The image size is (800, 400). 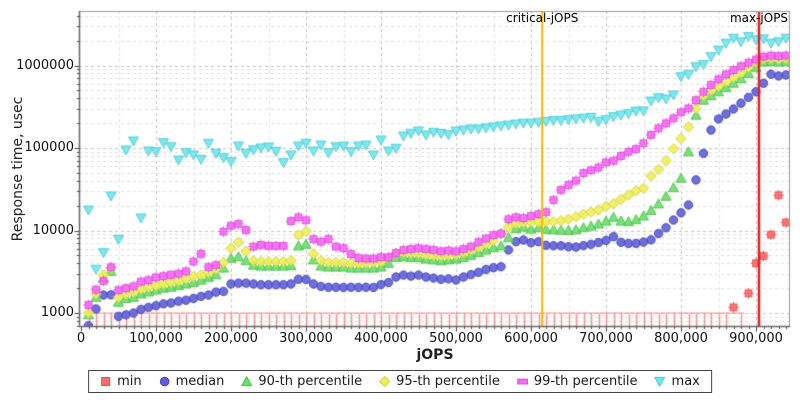 I want to click on x-tick-label: 400,000, so click(x=381, y=338).